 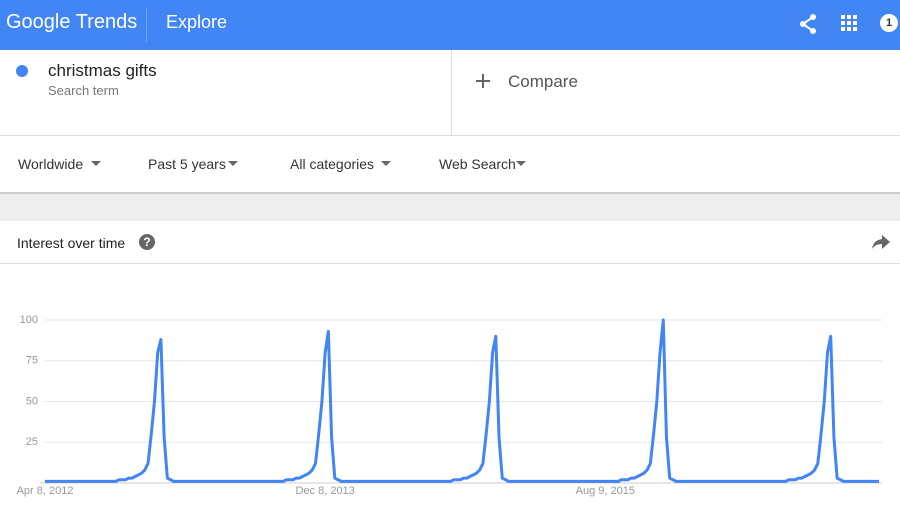 I want to click on x-tick-label: Dec 8, 2013, so click(x=324, y=491).